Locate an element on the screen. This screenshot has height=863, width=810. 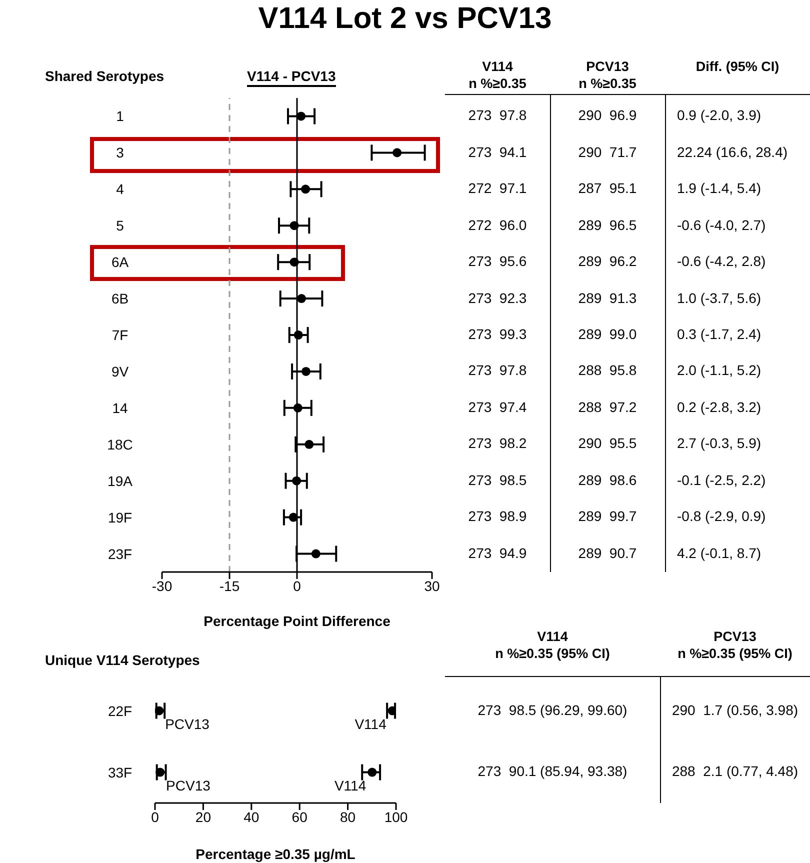
series-label: V114 is located at coordinates (370, 724).